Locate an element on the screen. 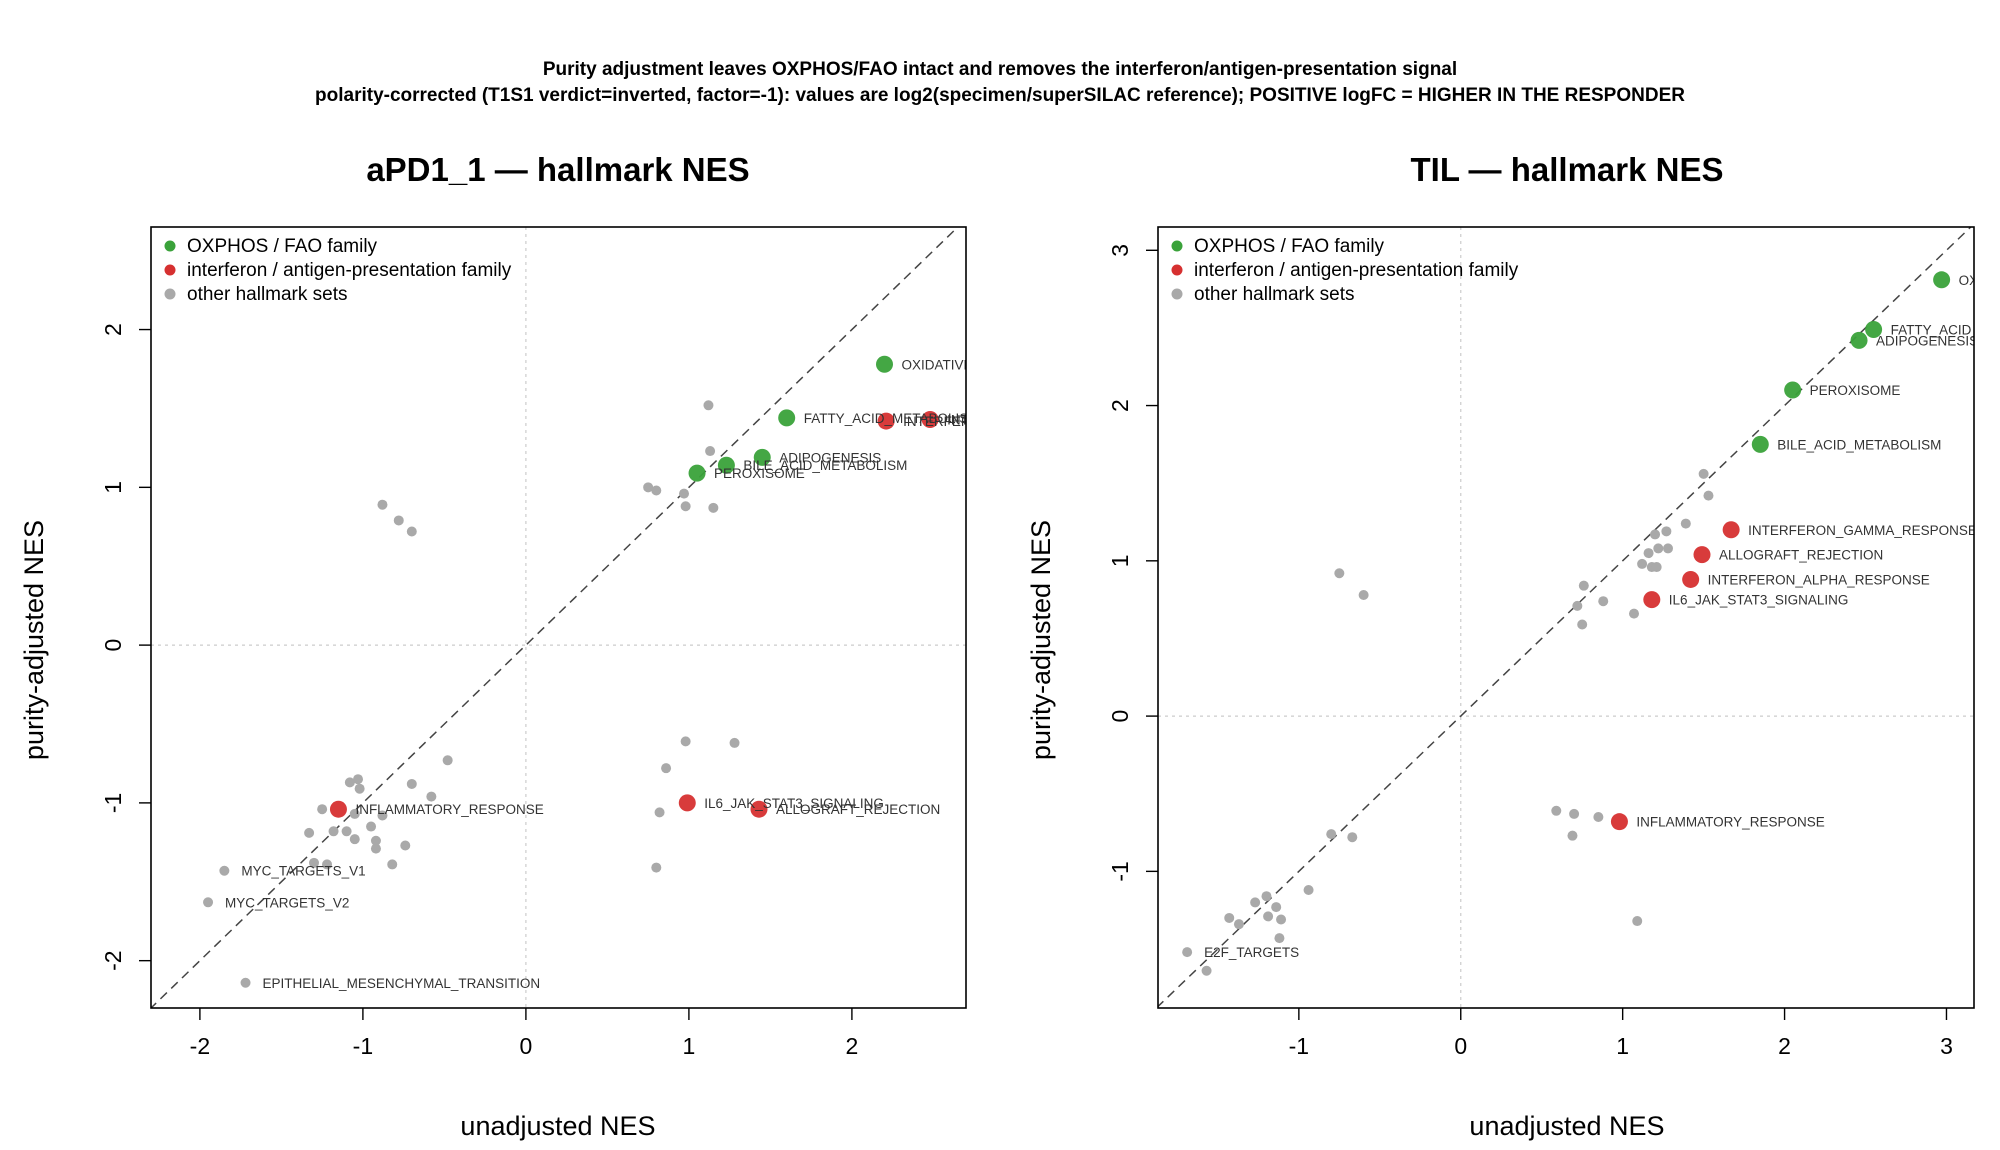  point-label: E2F_TARGETS is located at coordinates (1251, 952).